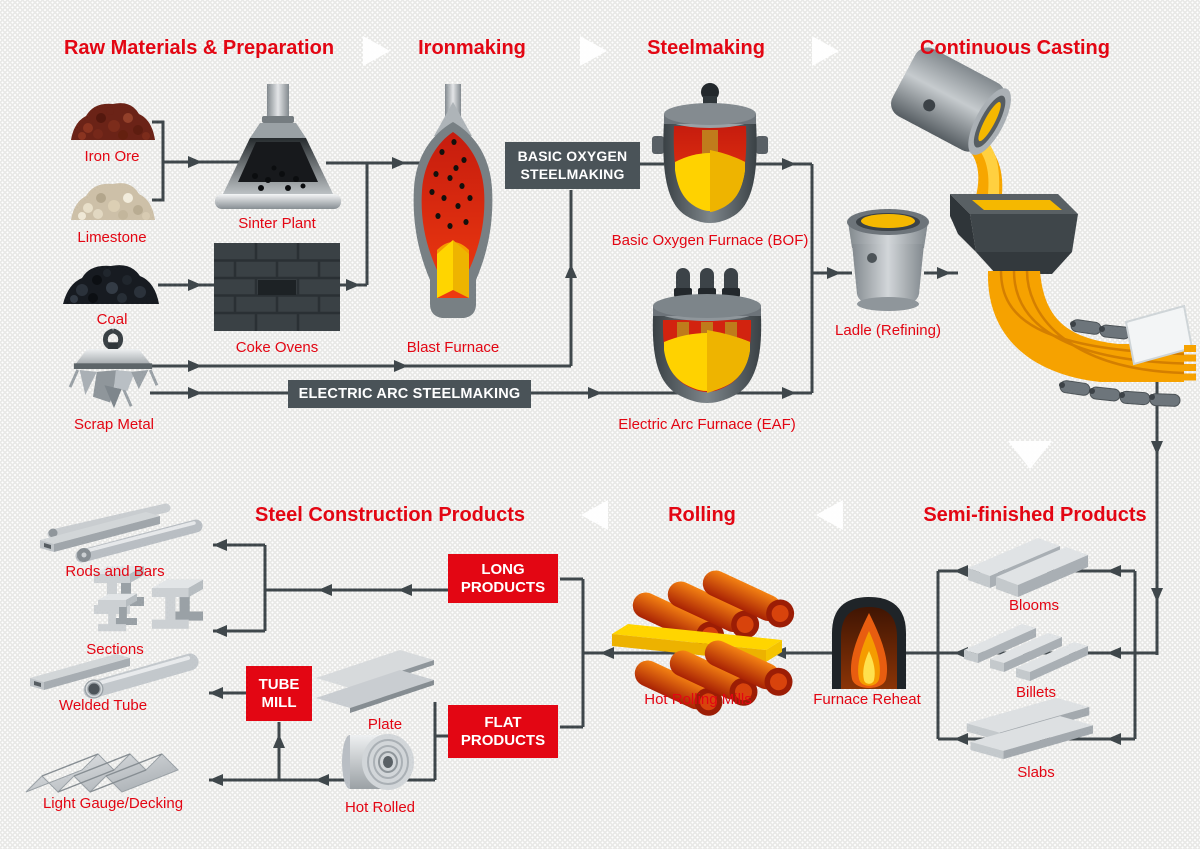 The width and height of the screenshot is (1200, 849). Describe the element at coordinates (375, 681) in the screenshot. I see `plate-graphic` at that location.